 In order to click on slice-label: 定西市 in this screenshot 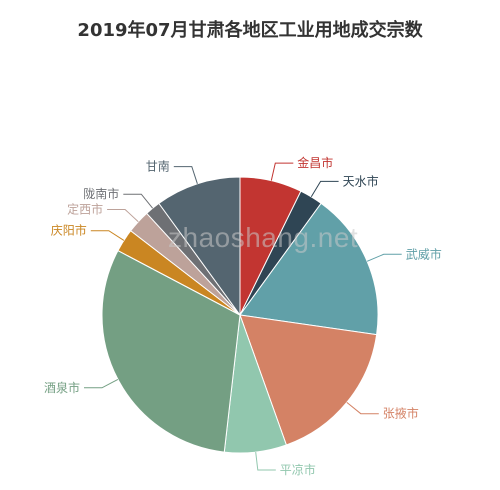, I will do `click(85, 209)`.